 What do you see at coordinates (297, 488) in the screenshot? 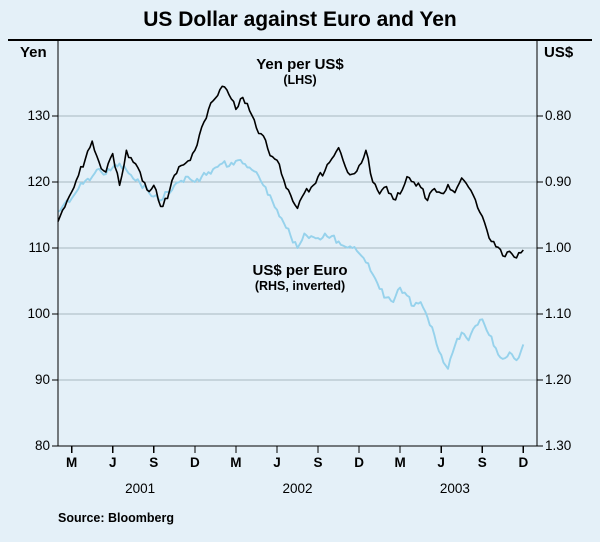
I see `x-axis-year-label: 2002` at bounding box center [297, 488].